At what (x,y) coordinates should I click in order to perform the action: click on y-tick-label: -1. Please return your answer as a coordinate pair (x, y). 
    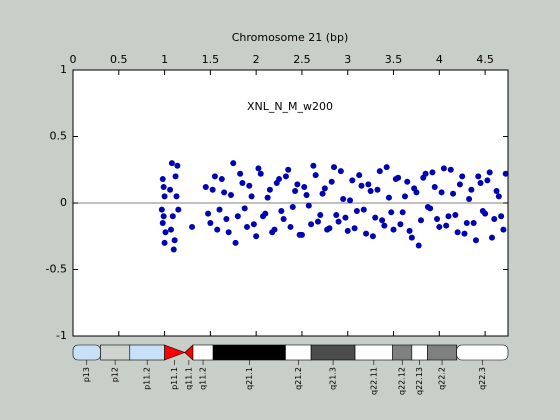
    Looking at the image, I should click on (61, 335).